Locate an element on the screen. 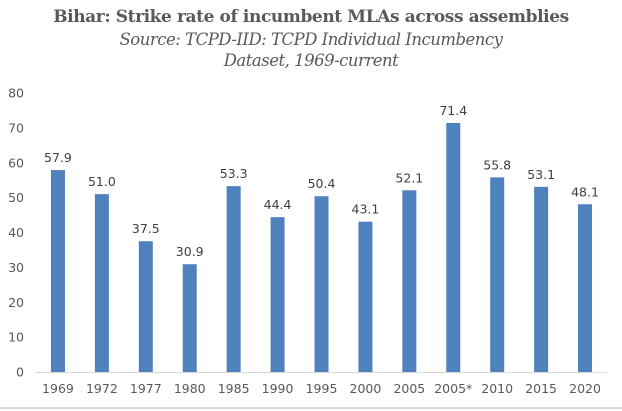 The height and width of the screenshot is (411, 622). x-tick-label: 1995 is located at coordinates (322, 388).